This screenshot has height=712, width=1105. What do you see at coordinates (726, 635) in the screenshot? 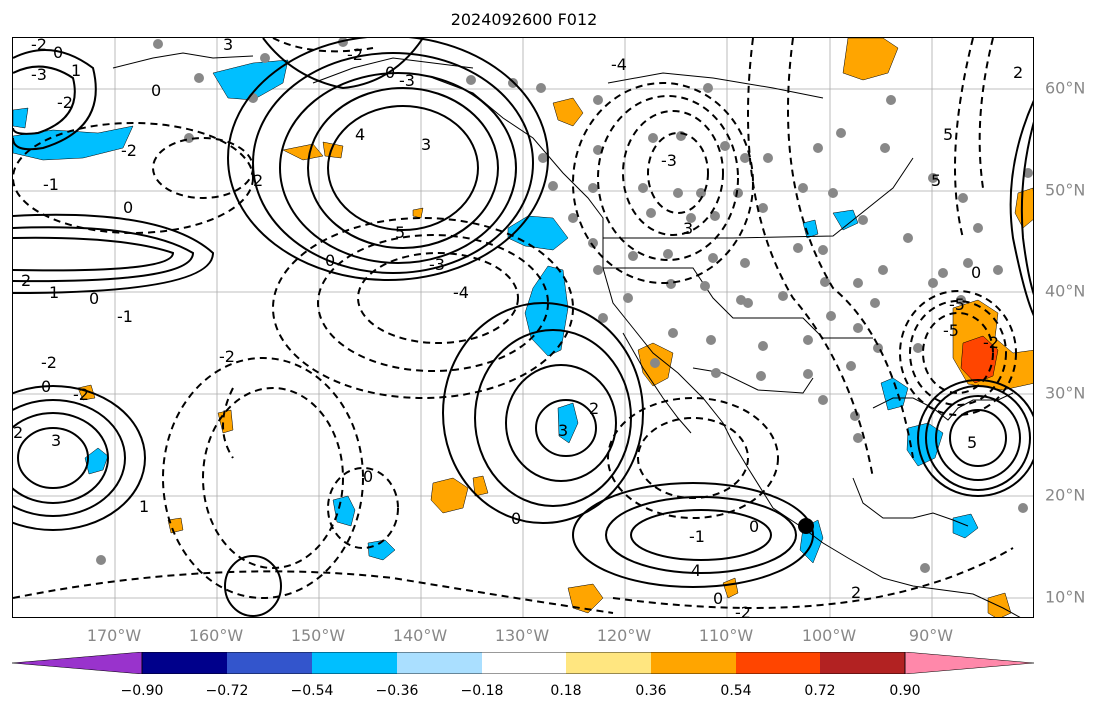
I see `lon-label: 110°W` at bounding box center [726, 635].